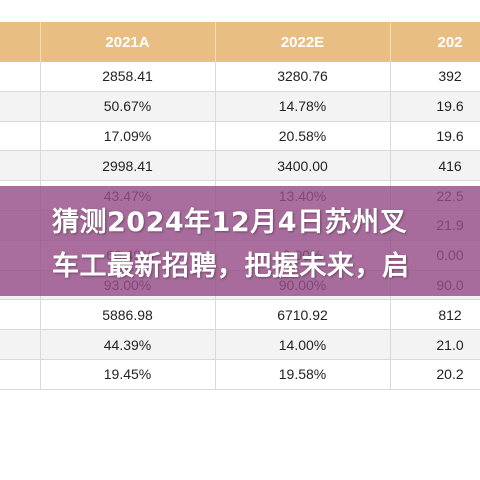 Image resolution: width=480 pixels, height=480 pixels. What do you see at coordinates (230, 222) in the screenshot?
I see `headline-line-1: 猜测2024年12月4日苏州叉` at bounding box center [230, 222].